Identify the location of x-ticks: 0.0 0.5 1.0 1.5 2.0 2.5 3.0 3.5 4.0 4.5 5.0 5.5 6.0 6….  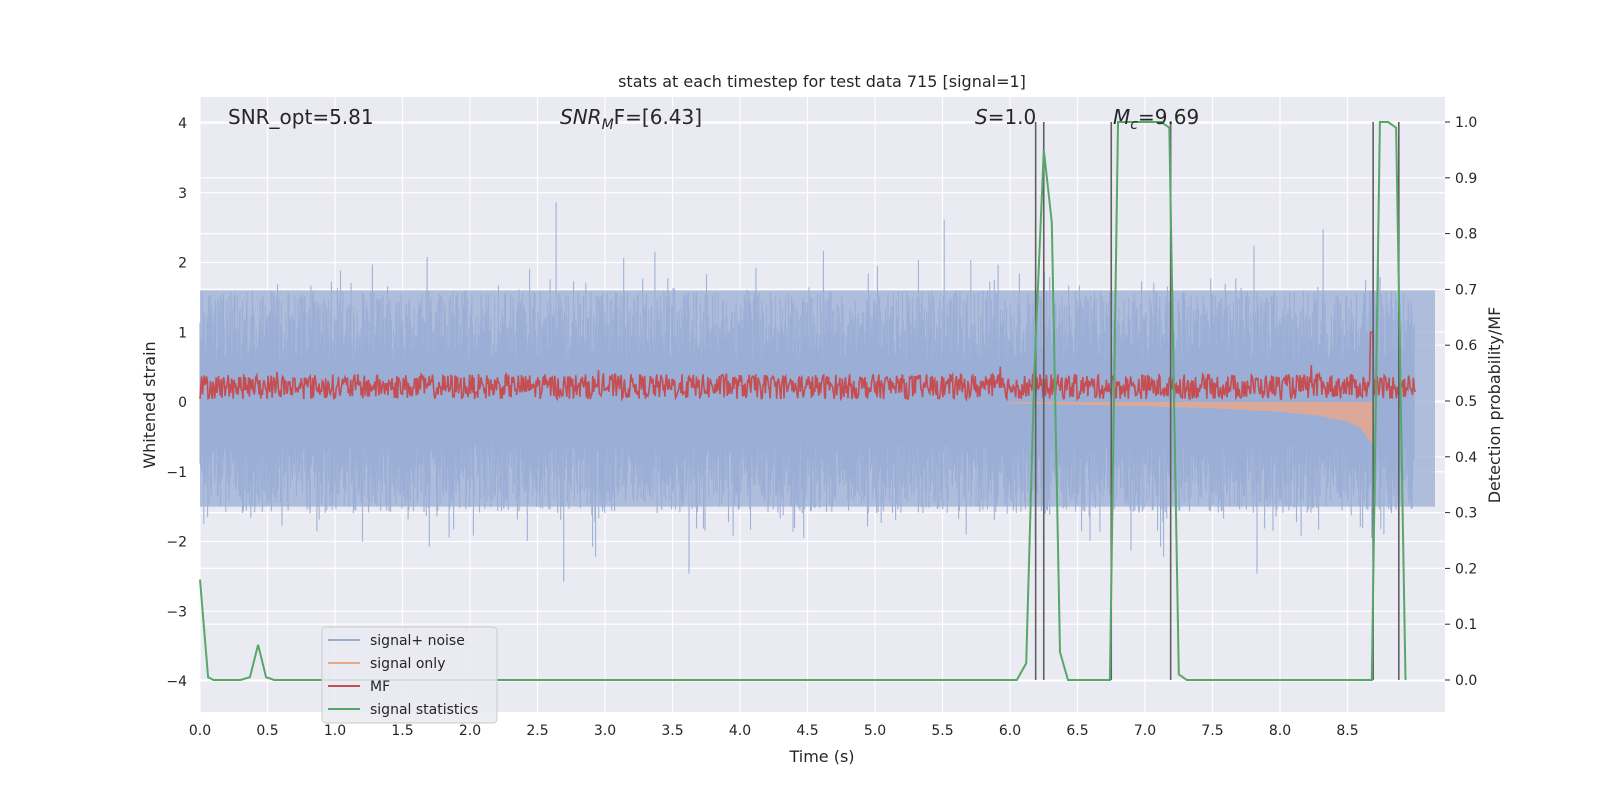
(774, 731).